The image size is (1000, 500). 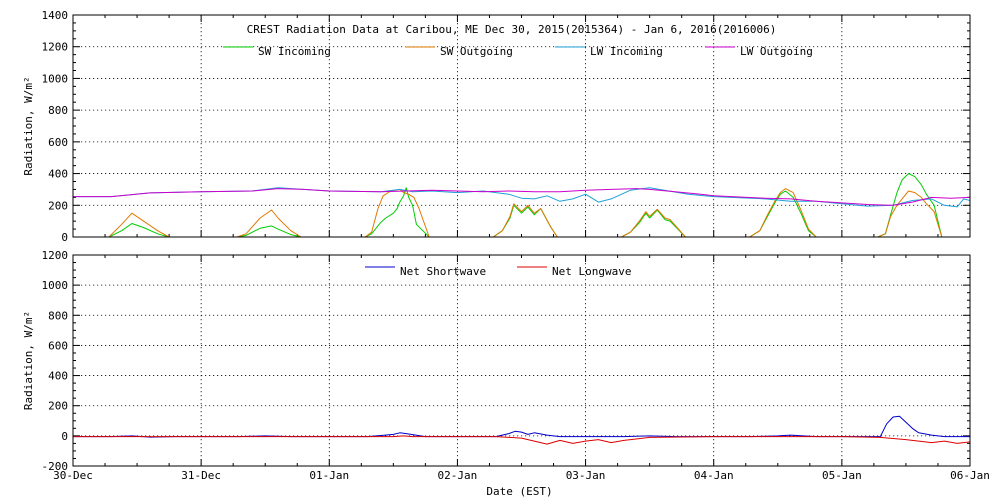 I want to click on series-line-net-shortwave, so click(x=521, y=426).